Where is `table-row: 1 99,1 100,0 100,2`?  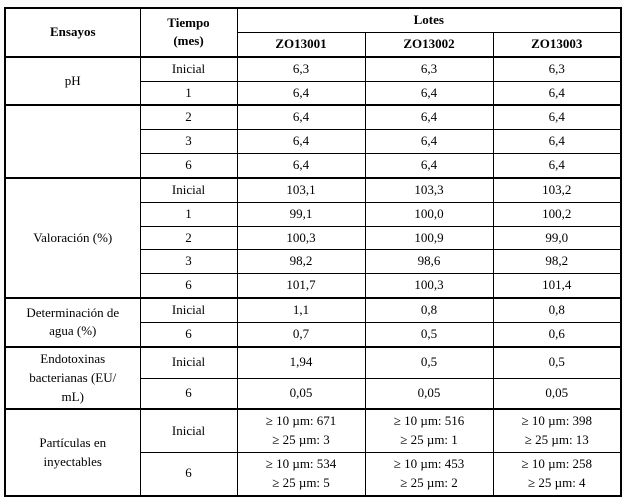
table-row: 1 99,1 100,0 100,2 is located at coordinates (313, 214).